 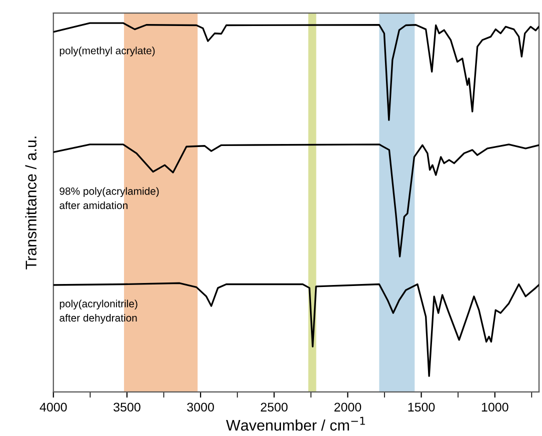 I want to click on x-tick-label: 2500, so click(x=274, y=407).